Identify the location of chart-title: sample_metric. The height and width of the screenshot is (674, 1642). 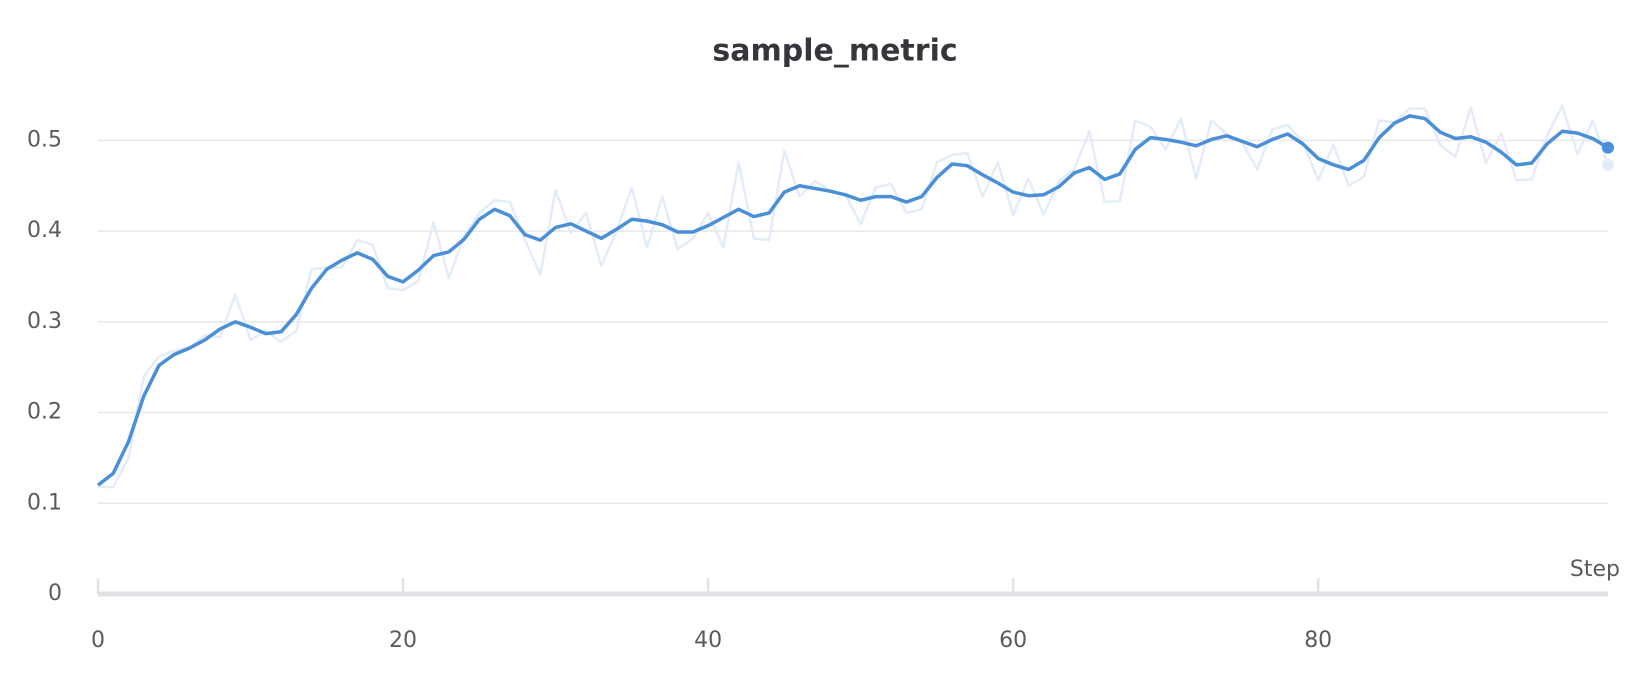
(834, 51).